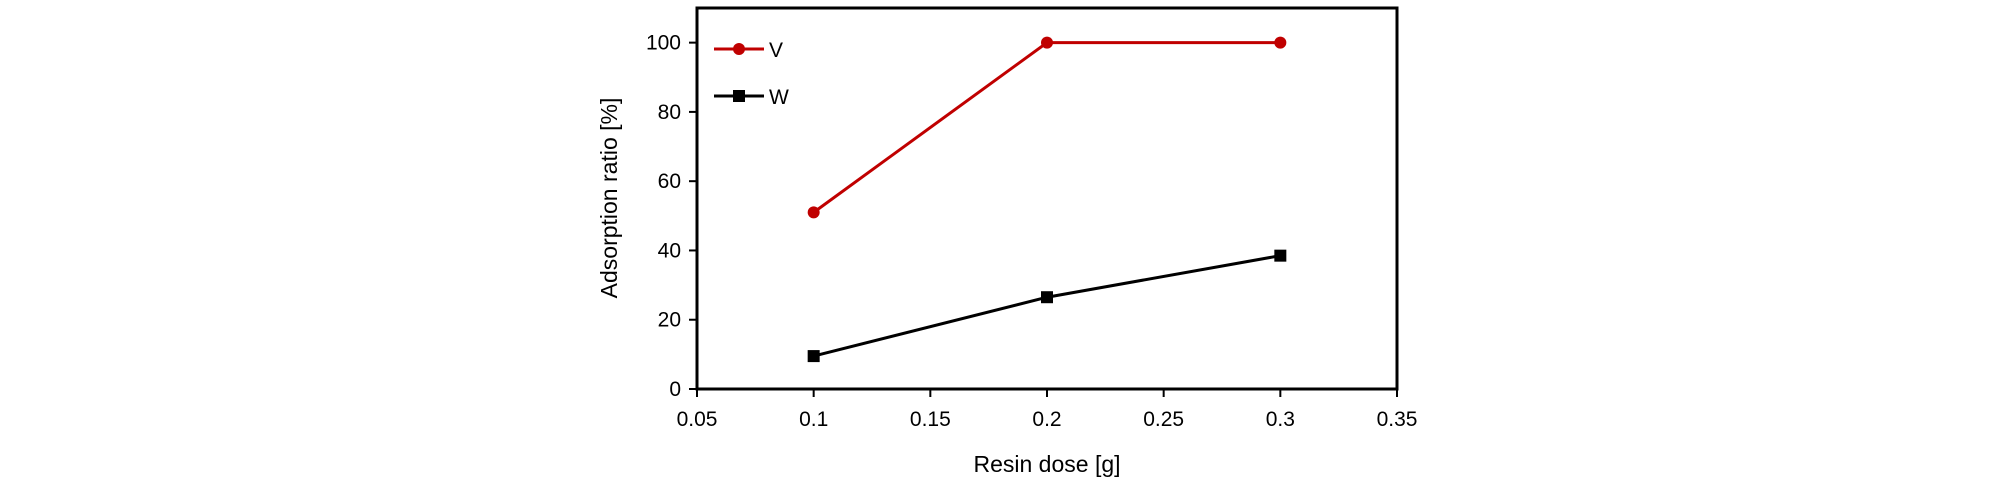 The height and width of the screenshot is (481, 2008). Describe the element at coordinates (779, 97) in the screenshot. I see `legend-w-label: W` at that location.